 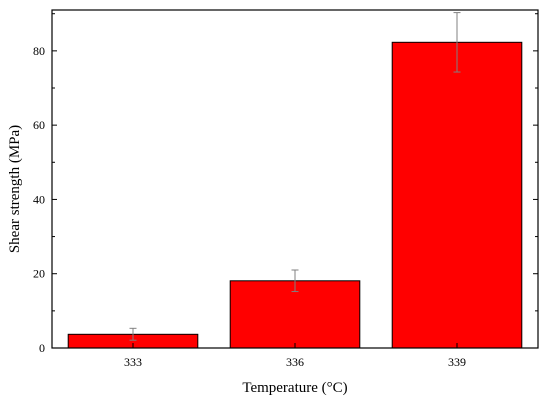 I want to click on y-tick-label-40: 40, so click(x=39, y=199).